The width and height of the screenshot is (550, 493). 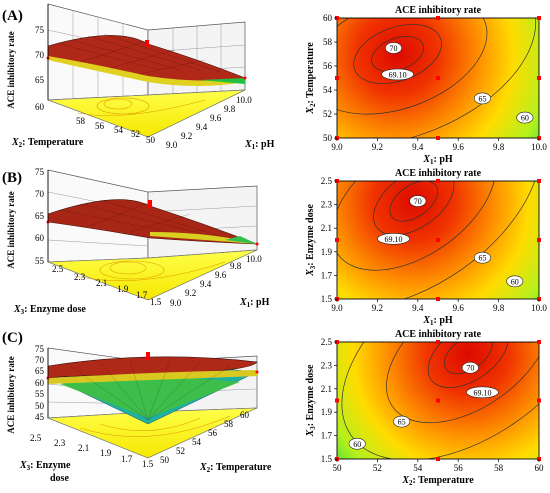 I want to click on surface-panel-b: (B) 55 60 65 70 75 ACE inhibitory rate, so click(x=136, y=241).